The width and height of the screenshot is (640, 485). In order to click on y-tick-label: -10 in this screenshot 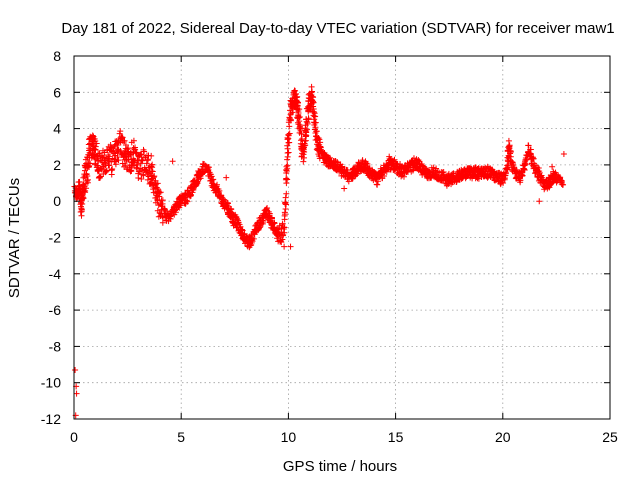, I will do `click(51, 383)`.